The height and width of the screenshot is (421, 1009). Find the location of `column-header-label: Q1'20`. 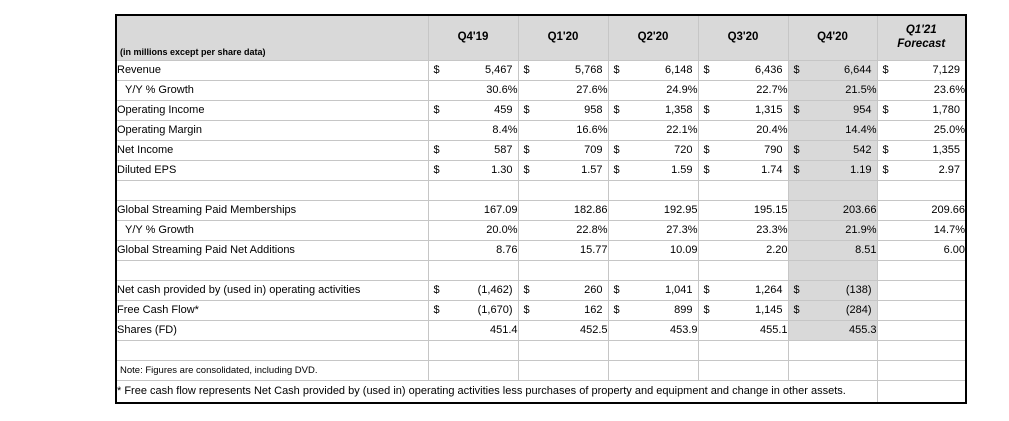

column-header-label: Q1'20 is located at coordinates (563, 37).